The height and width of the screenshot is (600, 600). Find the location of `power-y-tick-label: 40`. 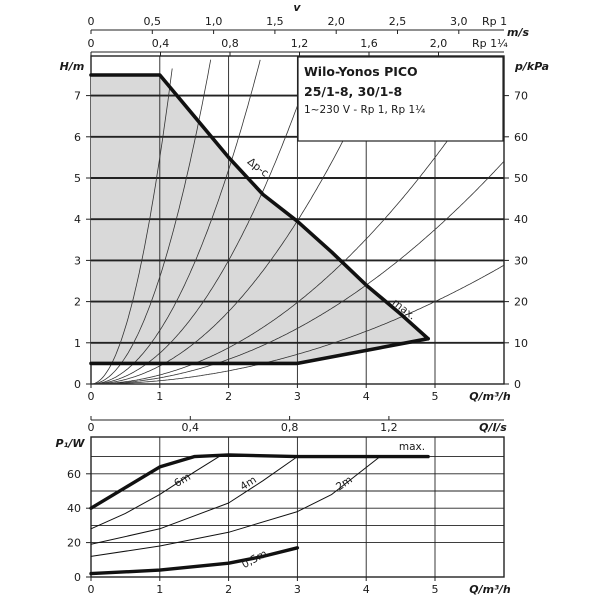

power-y-tick-label: 40 is located at coordinates (74, 508).